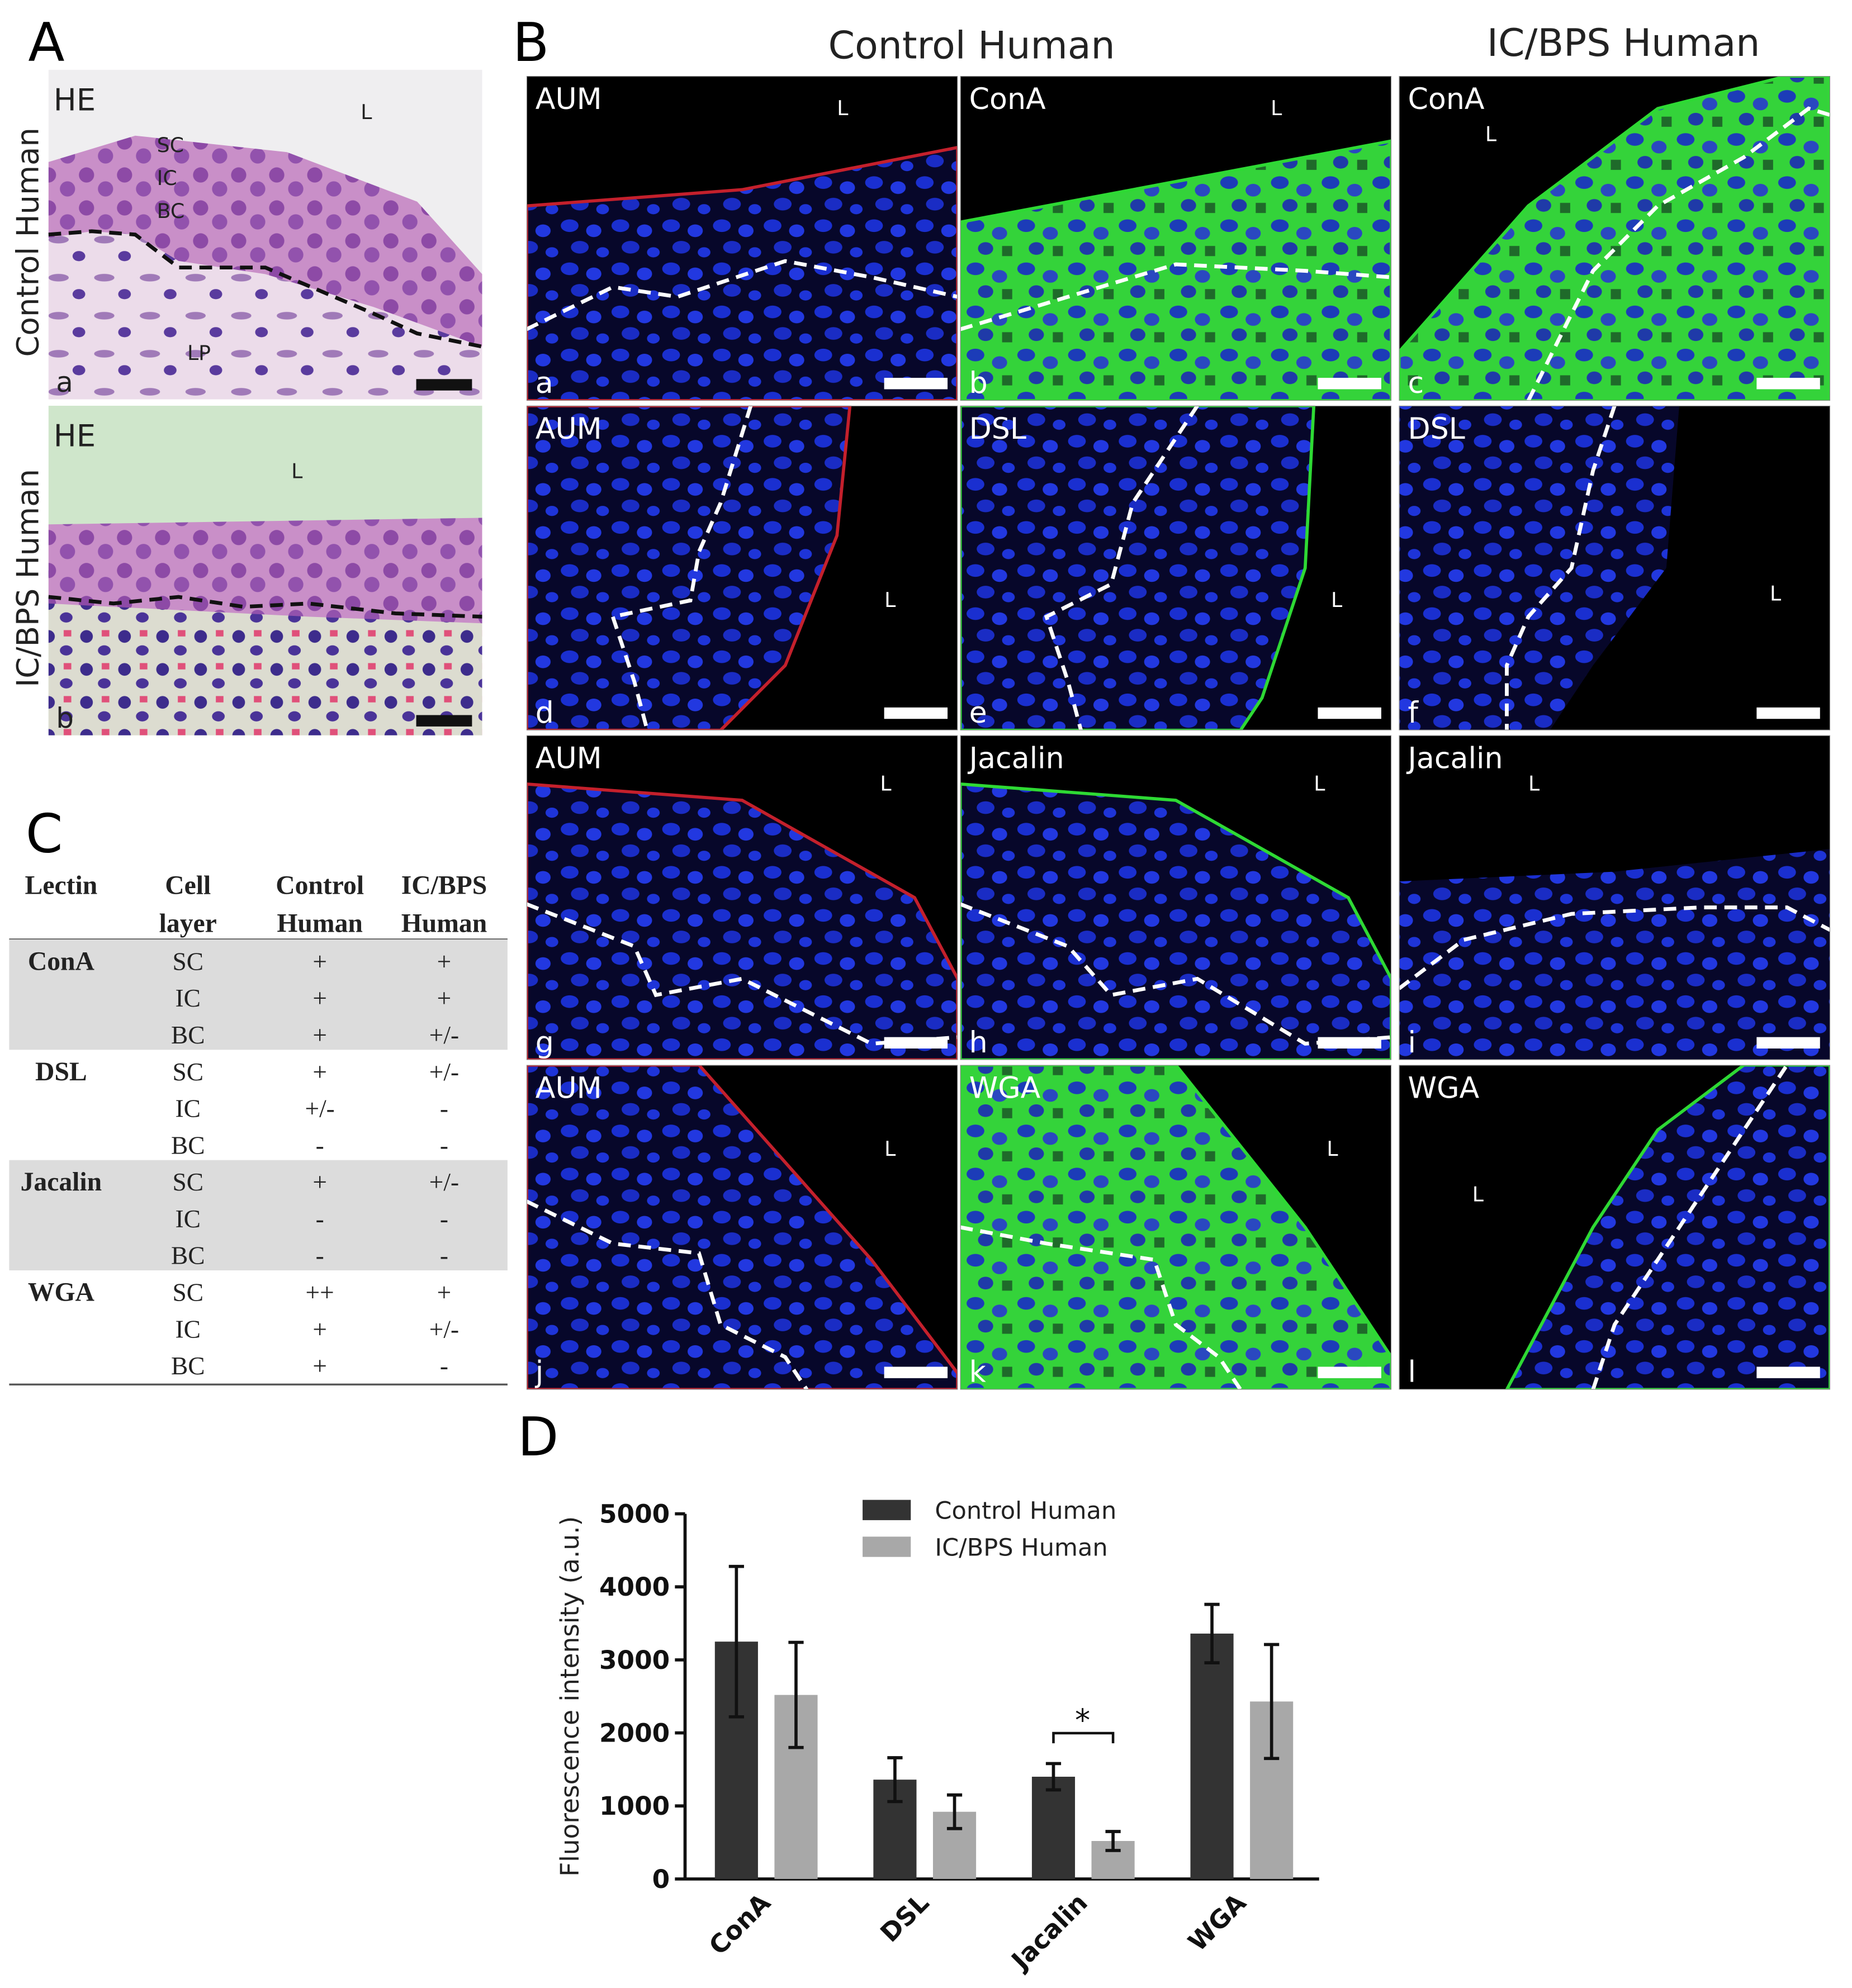  Describe the element at coordinates (1049, 1932) in the screenshot. I see `x-tick-label: Jacalin` at that location.